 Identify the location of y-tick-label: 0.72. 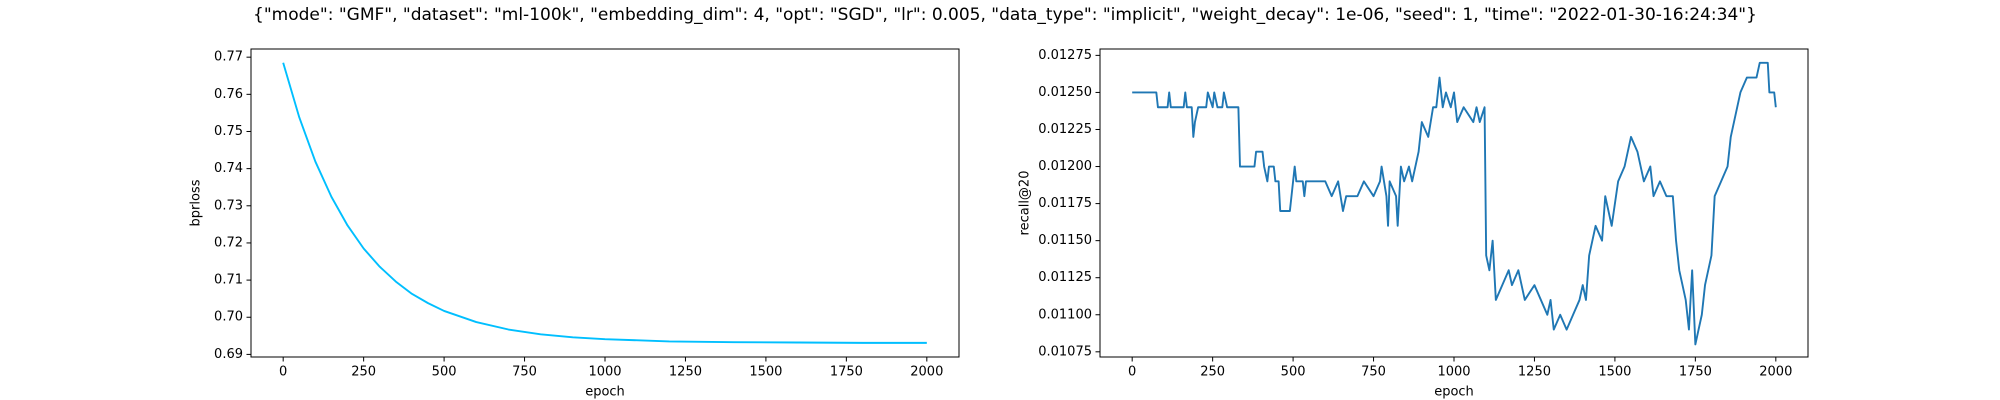
(228, 242).